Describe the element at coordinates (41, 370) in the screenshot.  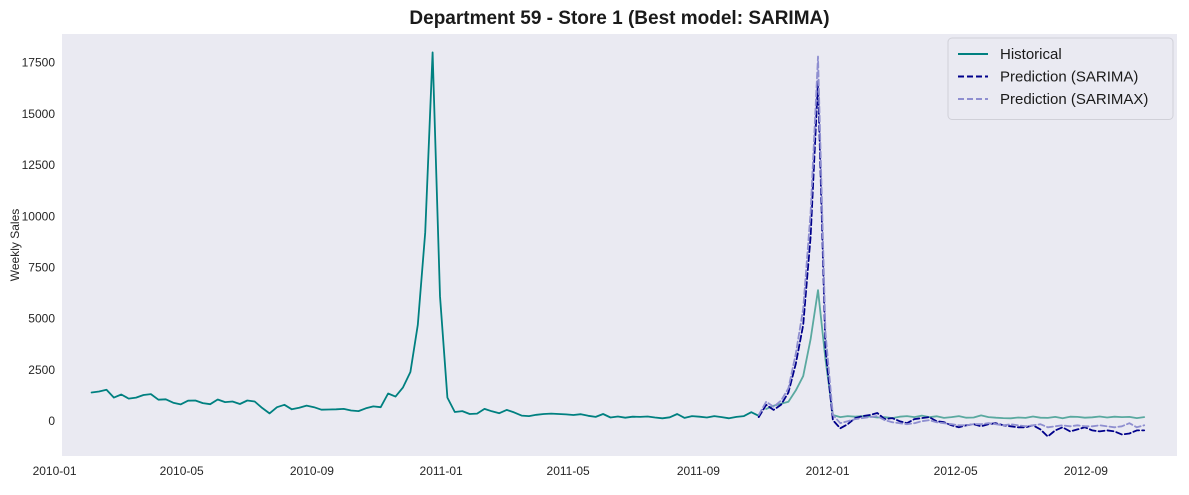
I see `y-tick-label: 2500` at that location.